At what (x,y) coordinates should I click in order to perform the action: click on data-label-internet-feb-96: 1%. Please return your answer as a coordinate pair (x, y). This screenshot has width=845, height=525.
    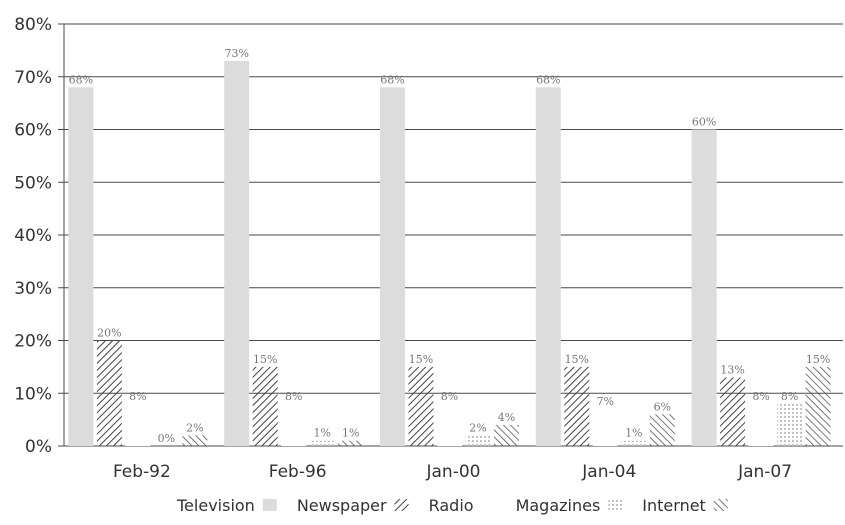
    Looking at the image, I should click on (350, 433).